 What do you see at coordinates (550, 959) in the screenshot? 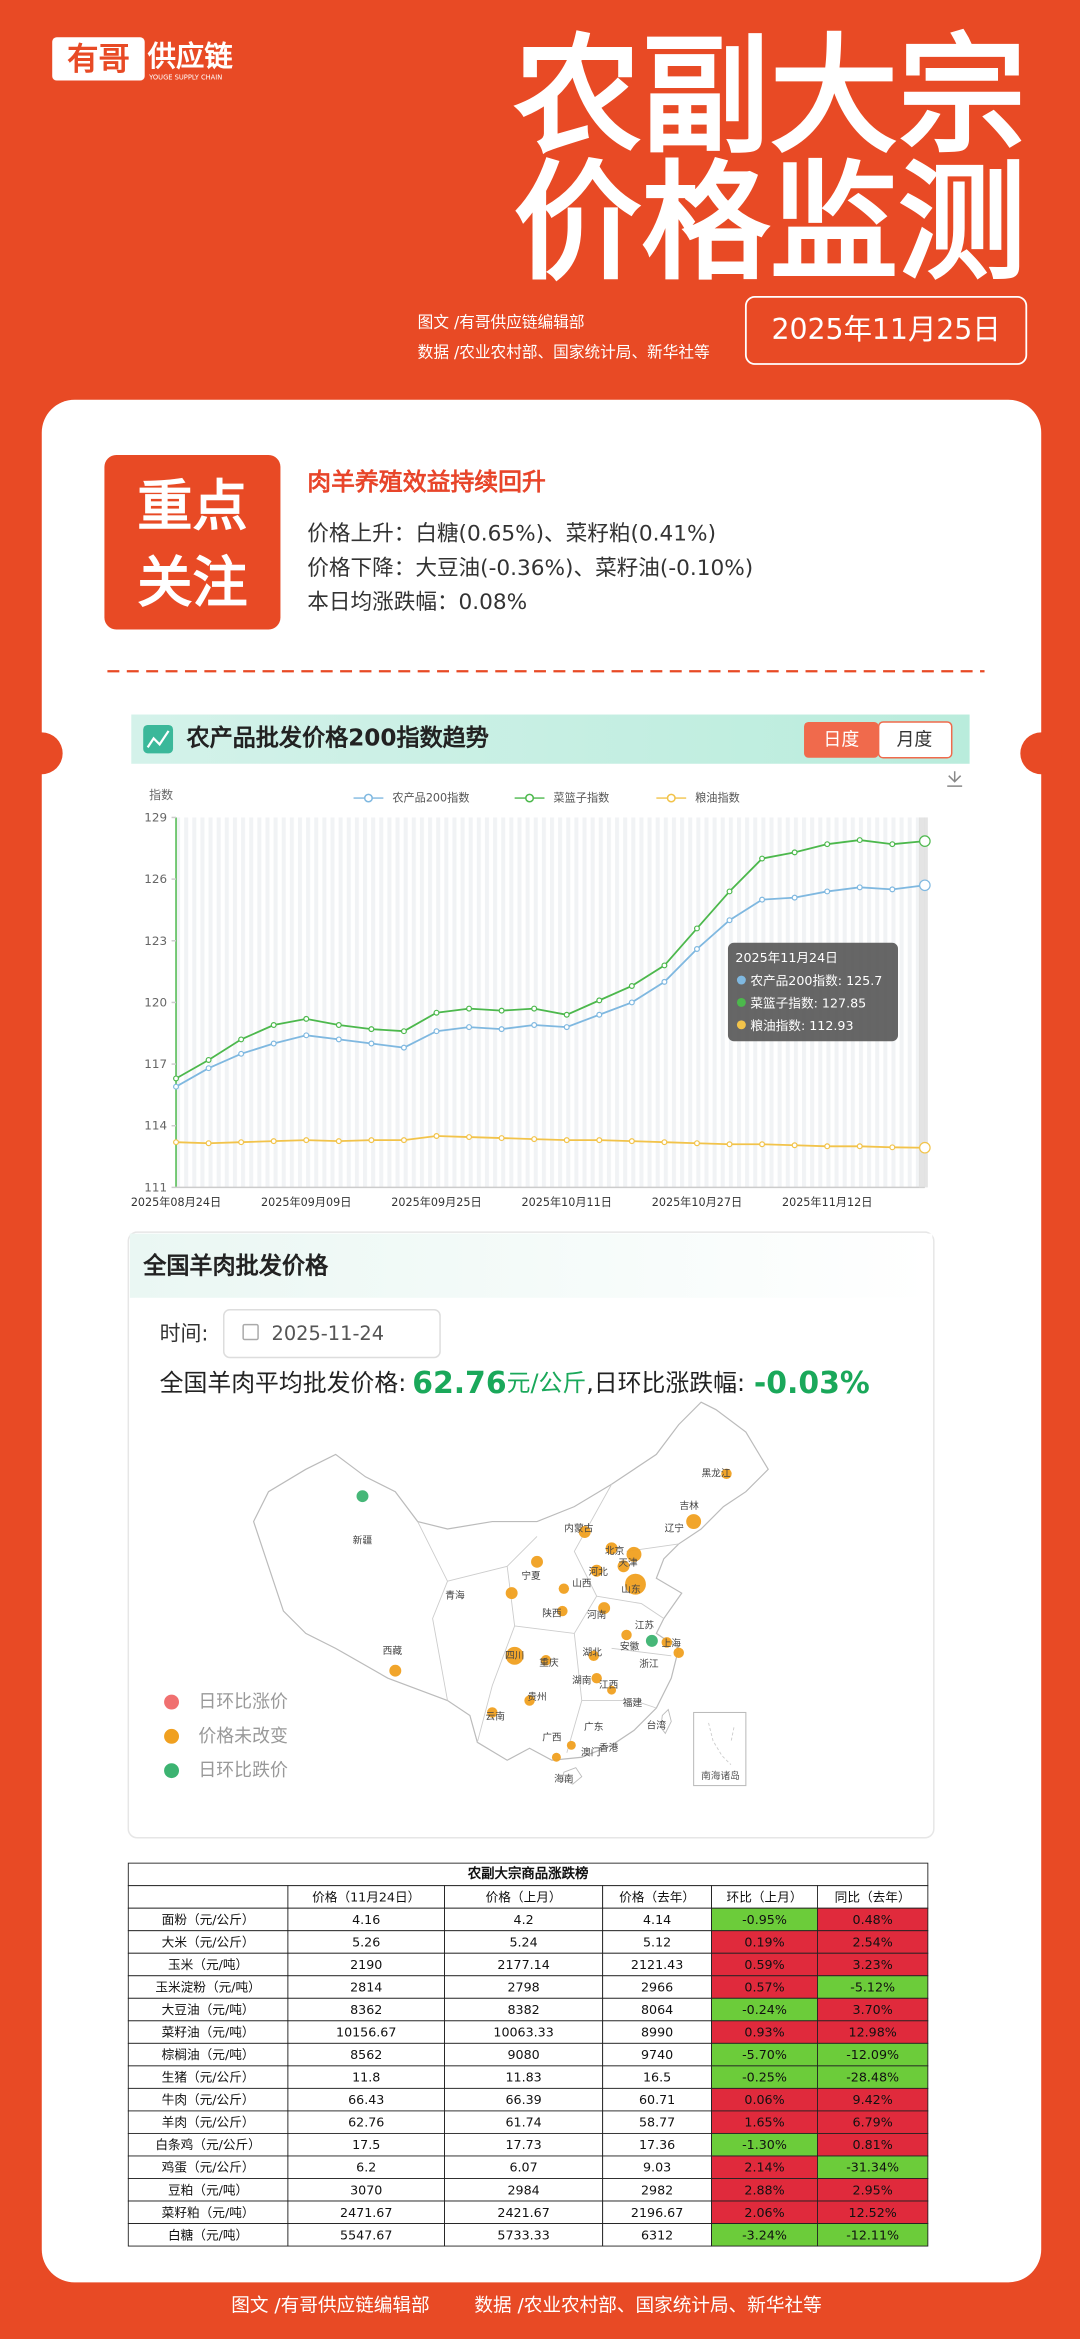
I see `series-line` at bounding box center [550, 959].